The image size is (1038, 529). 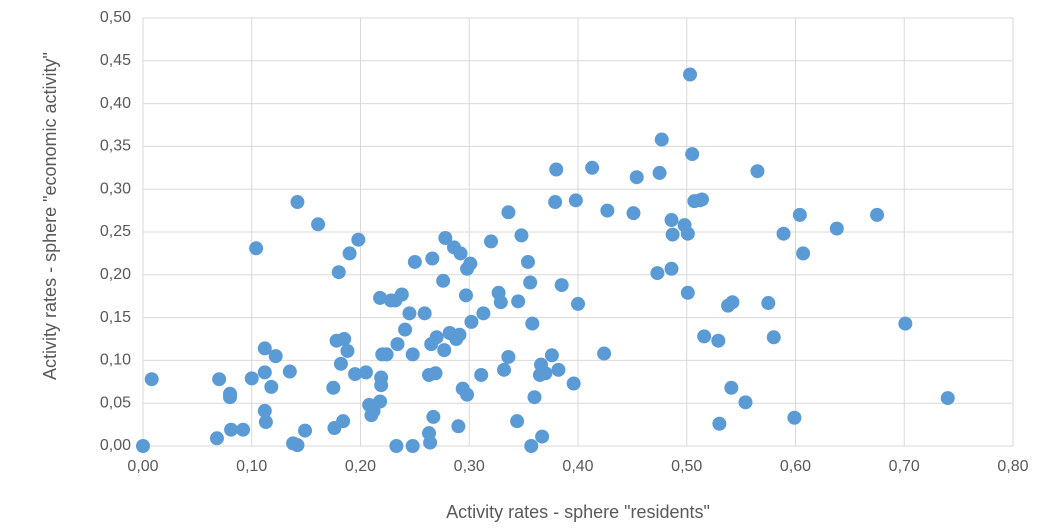 What do you see at coordinates (115, 188) in the screenshot?
I see `y-tick-label: 0,30` at bounding box center [115, 188].